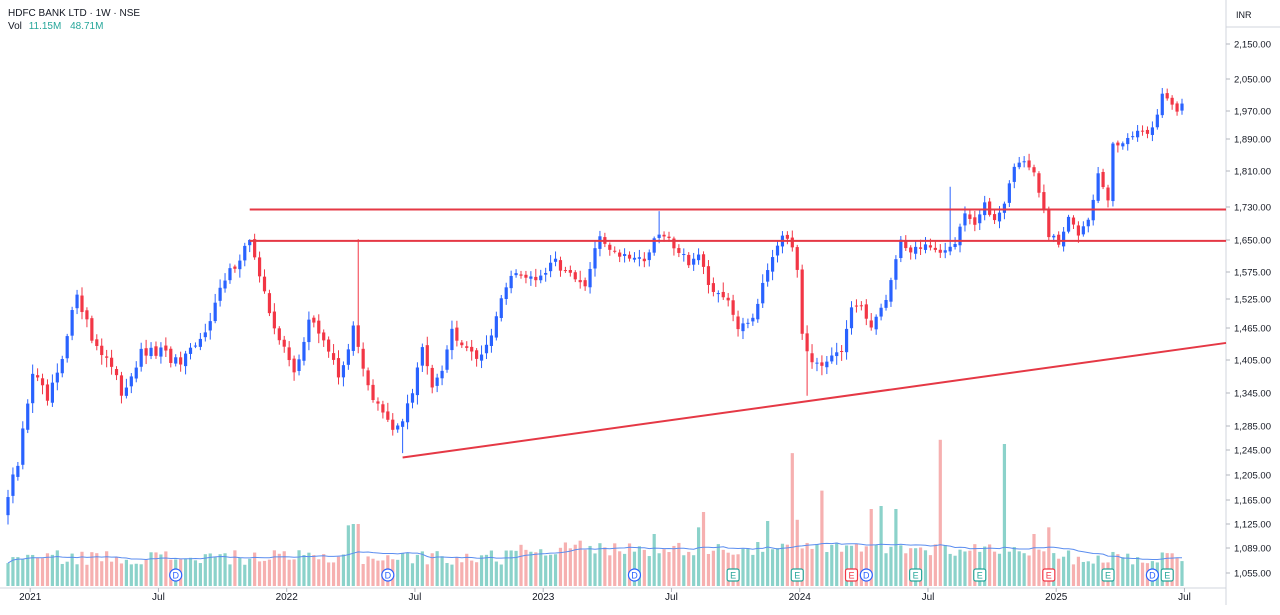 This screenshot has height=615, width=1280. What do you see at coordinates (1252, 574) in the screenshot?
I see `price-tick-label: 1,055.00` at bounding box center [1252, 574].